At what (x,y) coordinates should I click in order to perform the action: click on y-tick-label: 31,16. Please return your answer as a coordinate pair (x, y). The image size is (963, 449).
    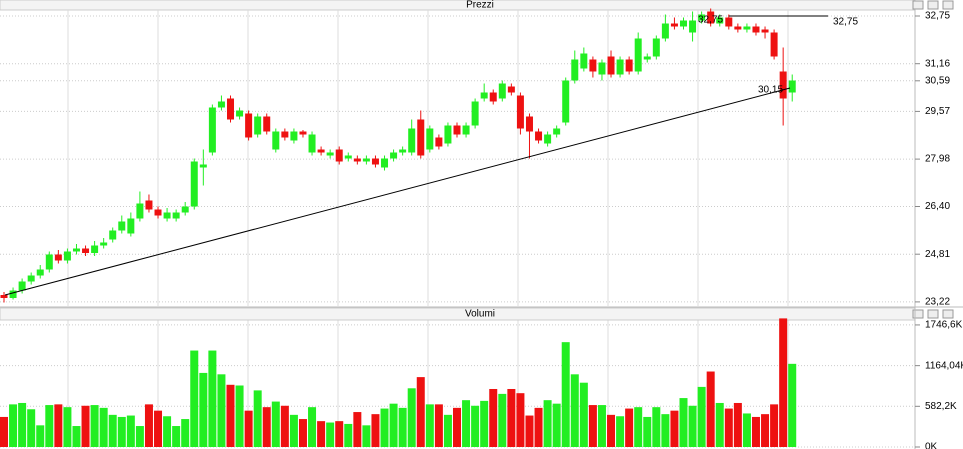
    Looking at the image, I should click on (937, 63).